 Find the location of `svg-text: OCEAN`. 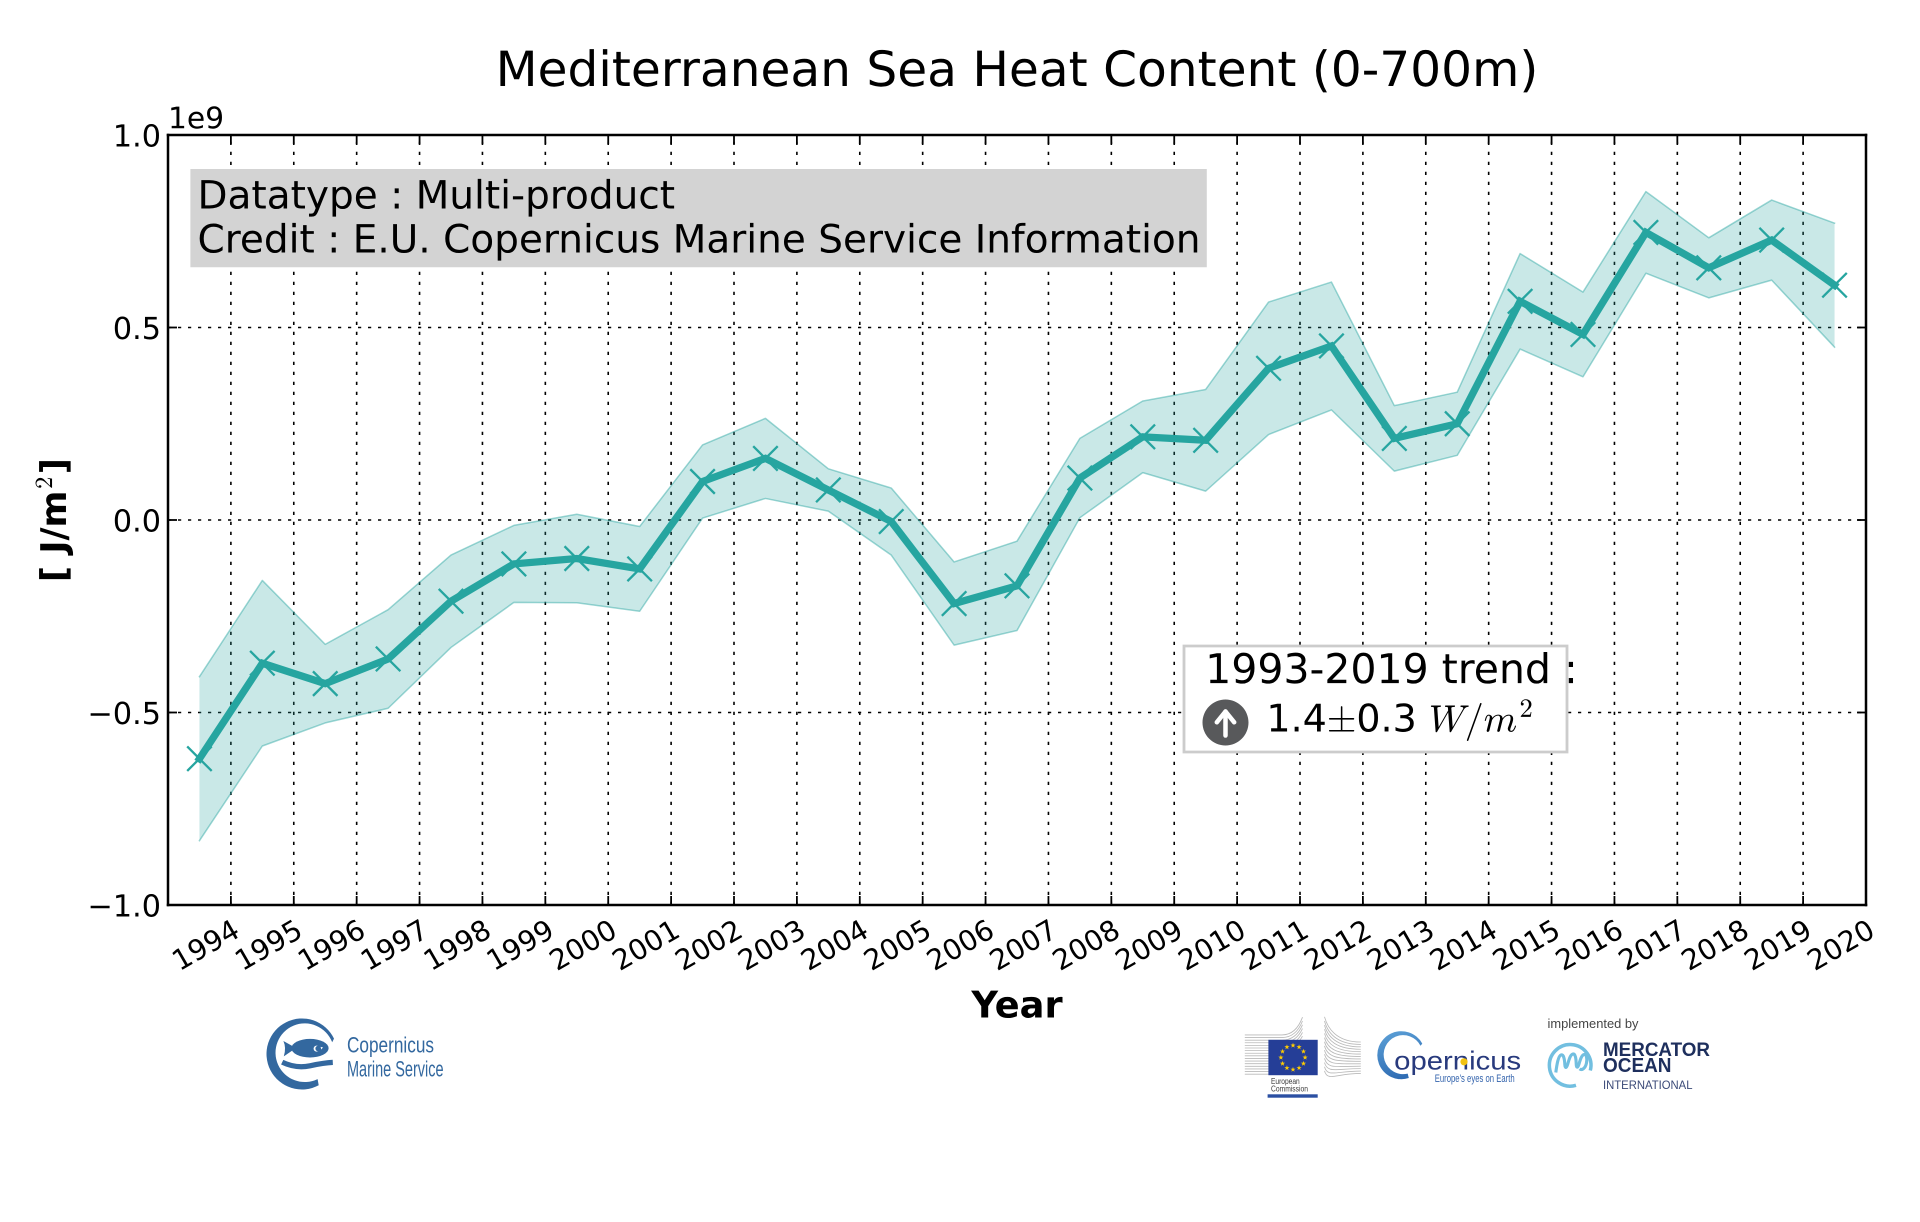

svg-text: OCEAN is located at coordinates (1637, 1066).